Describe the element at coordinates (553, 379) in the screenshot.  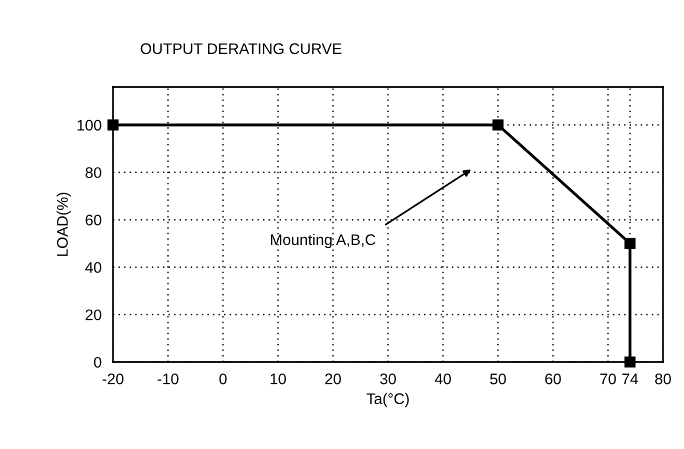
I see `x-tick-label: 60` at that location.